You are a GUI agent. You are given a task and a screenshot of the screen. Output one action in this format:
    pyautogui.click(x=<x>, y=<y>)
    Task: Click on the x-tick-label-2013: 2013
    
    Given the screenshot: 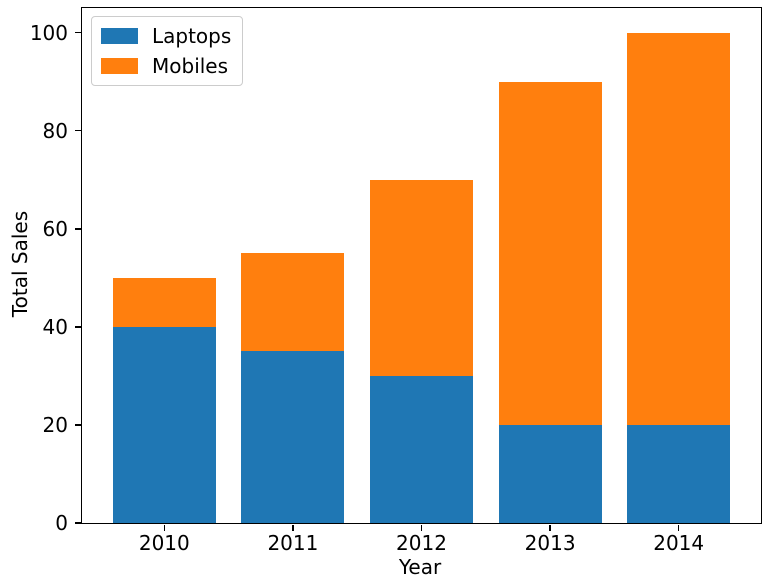 What is the action you would take?
    pyautogui.click(x=550, y=543)
    